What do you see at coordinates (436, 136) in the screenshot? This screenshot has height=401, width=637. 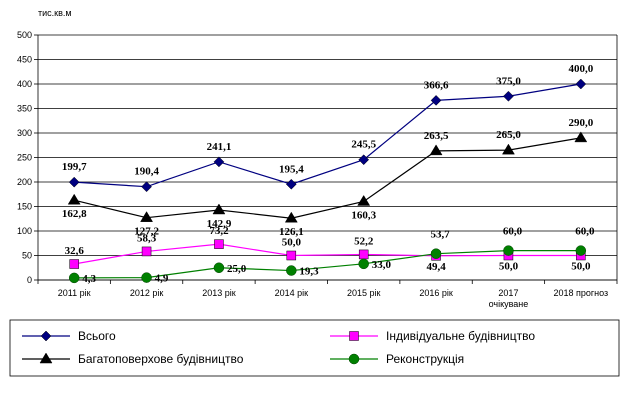 I see `data-label: 263,5` at bounding box center [436, 136].